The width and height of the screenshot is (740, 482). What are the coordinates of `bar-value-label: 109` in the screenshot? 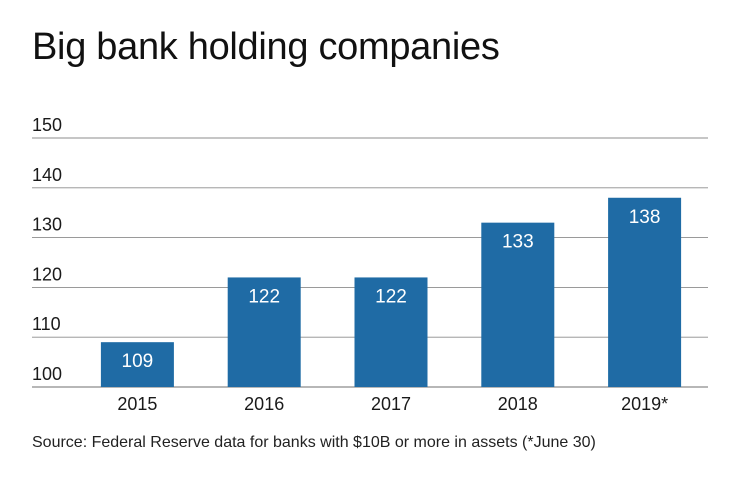 It's located at (138, 361).